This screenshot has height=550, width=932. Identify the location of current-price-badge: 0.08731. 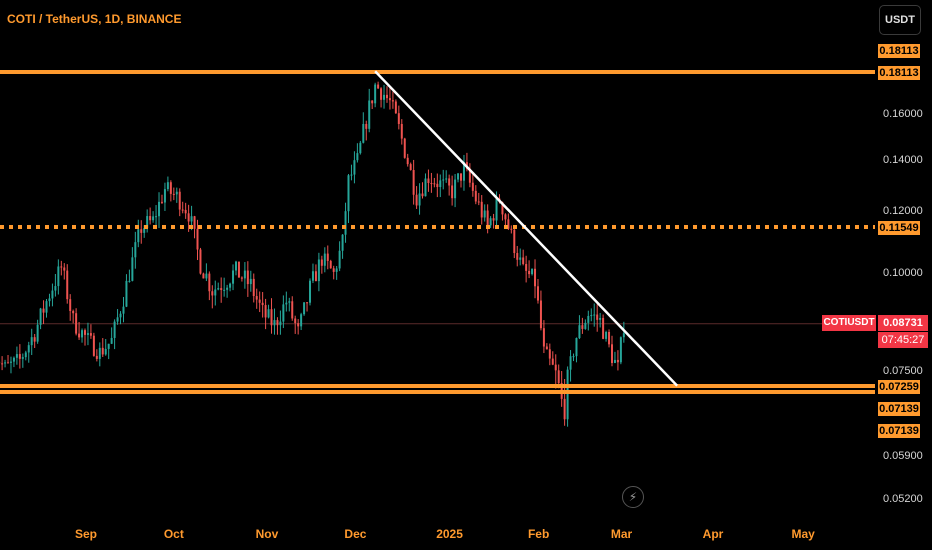
(903, 323).